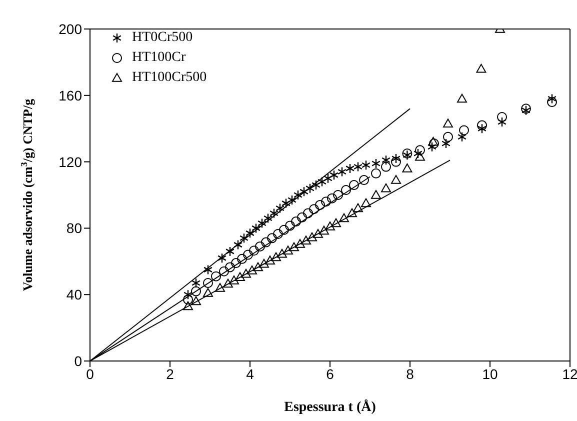  What do you see at coordinates (170, 374) in the screenshot?
I see `x-tick-label: 2` at bounding box center [170, 374].